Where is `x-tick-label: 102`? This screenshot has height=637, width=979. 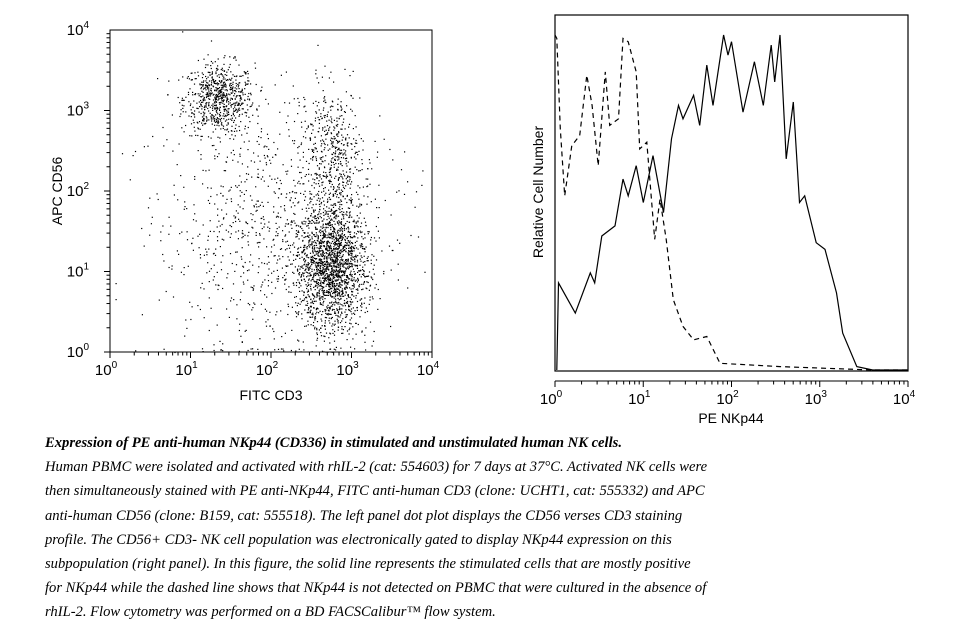 x-tick-label: 102 is located at coordinates (727, 398).